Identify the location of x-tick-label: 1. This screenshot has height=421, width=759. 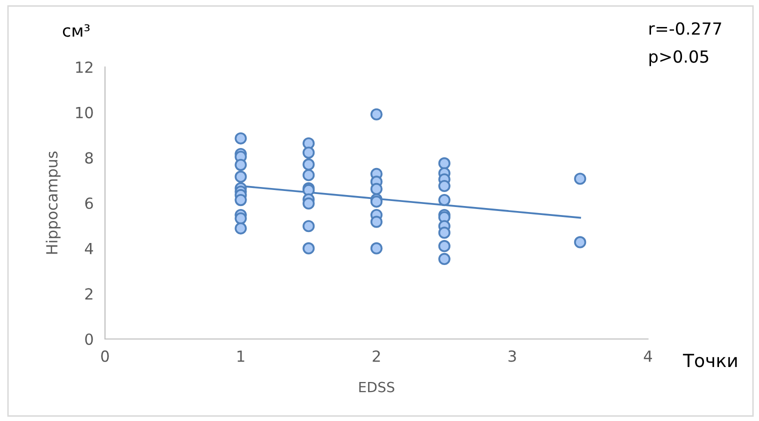
(241, 356).